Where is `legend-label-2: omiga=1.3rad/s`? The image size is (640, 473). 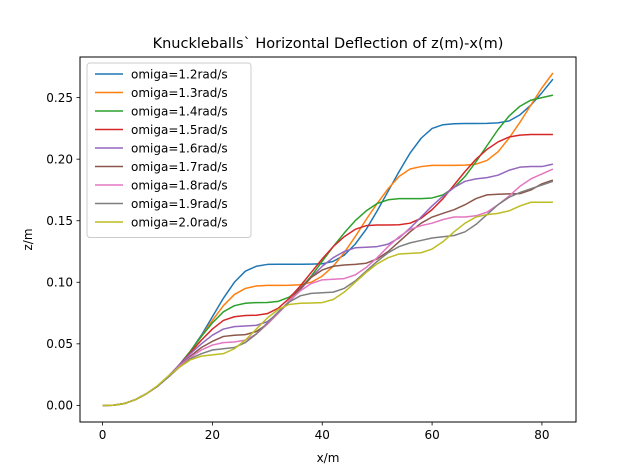 legend-label-2: omiga=1.3rad/s is located at coordinates (179, 93).